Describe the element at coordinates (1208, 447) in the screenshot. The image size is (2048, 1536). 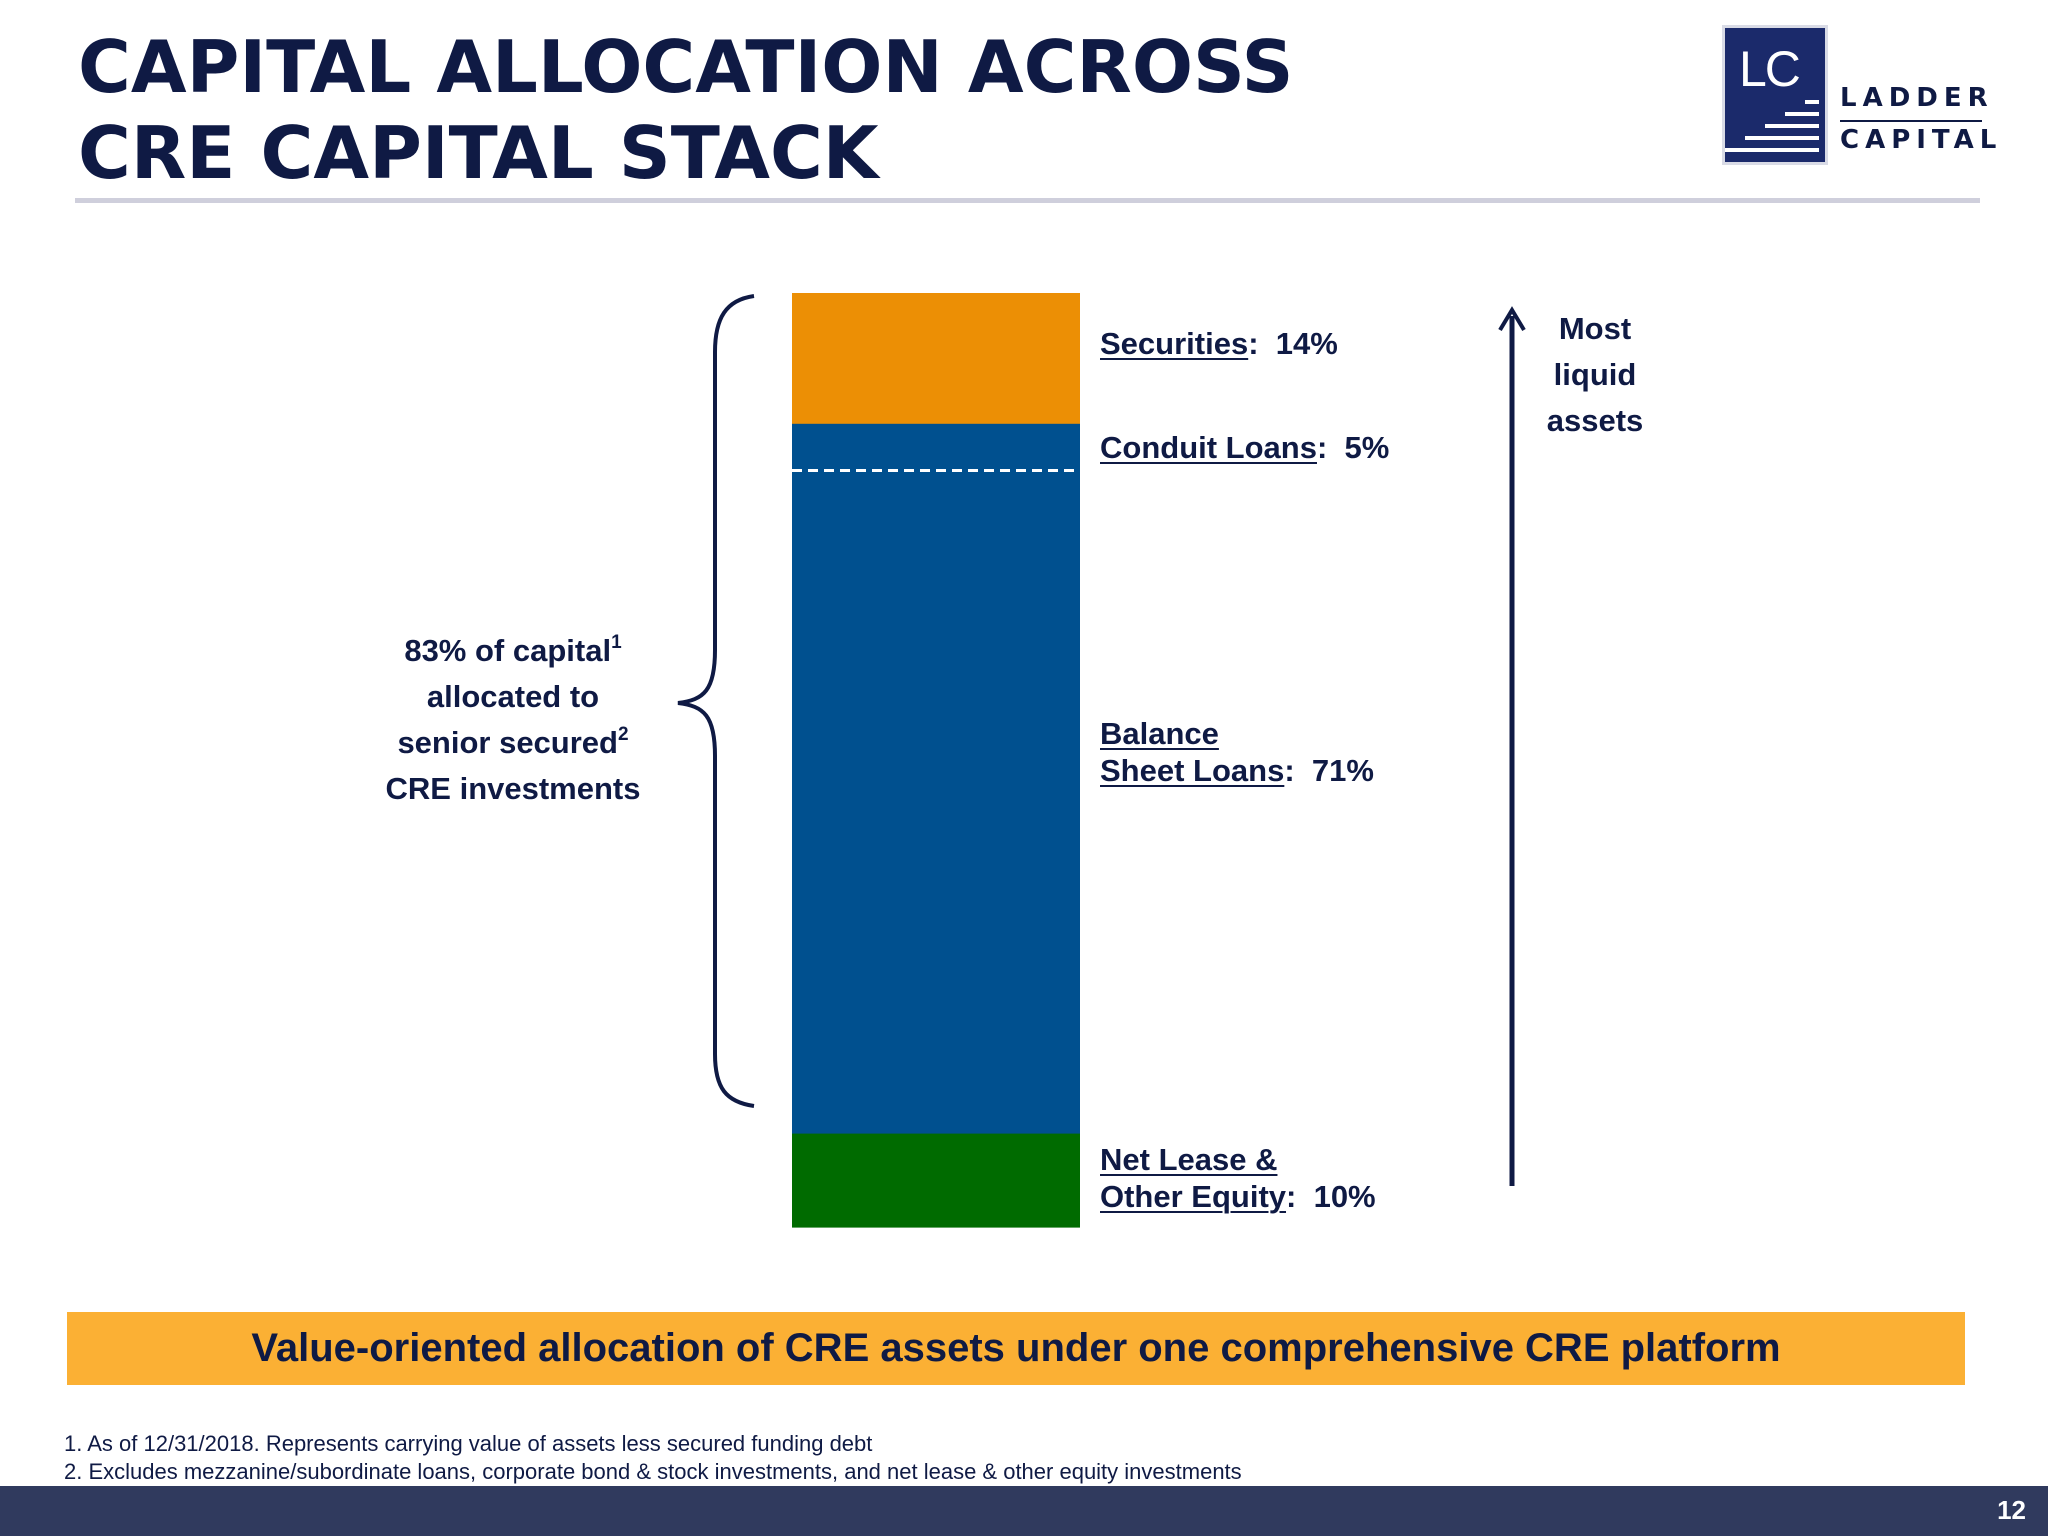
I see `conduit-loans-label-name: Conduit Loans` at that location.